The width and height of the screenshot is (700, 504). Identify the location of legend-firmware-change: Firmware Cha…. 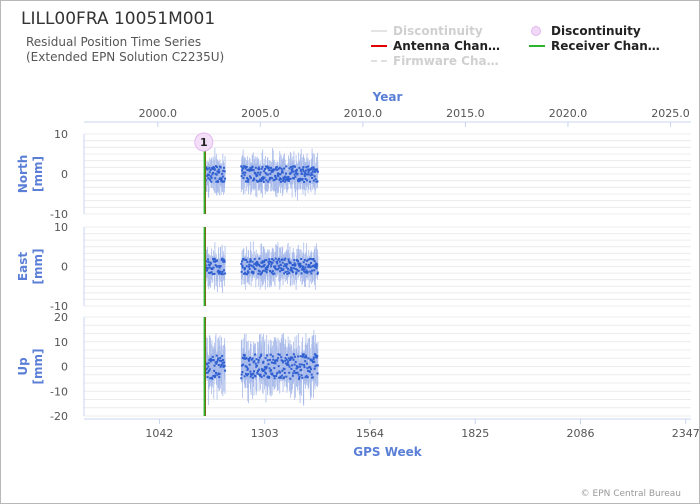
(435, 61).